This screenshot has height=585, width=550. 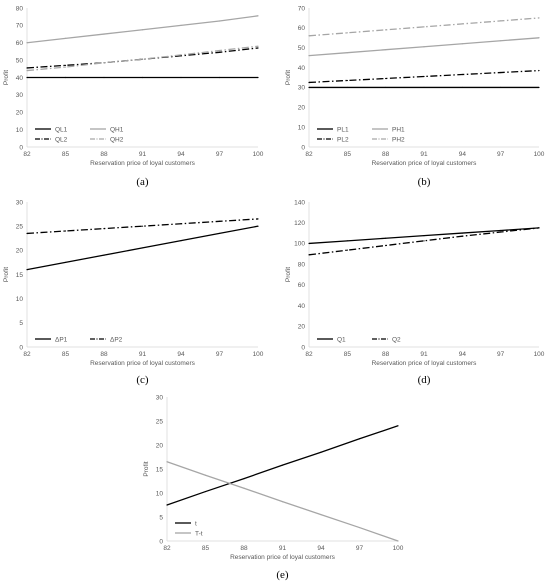 I want to click on y-tick-label: 15, so click(x=20, y=275).